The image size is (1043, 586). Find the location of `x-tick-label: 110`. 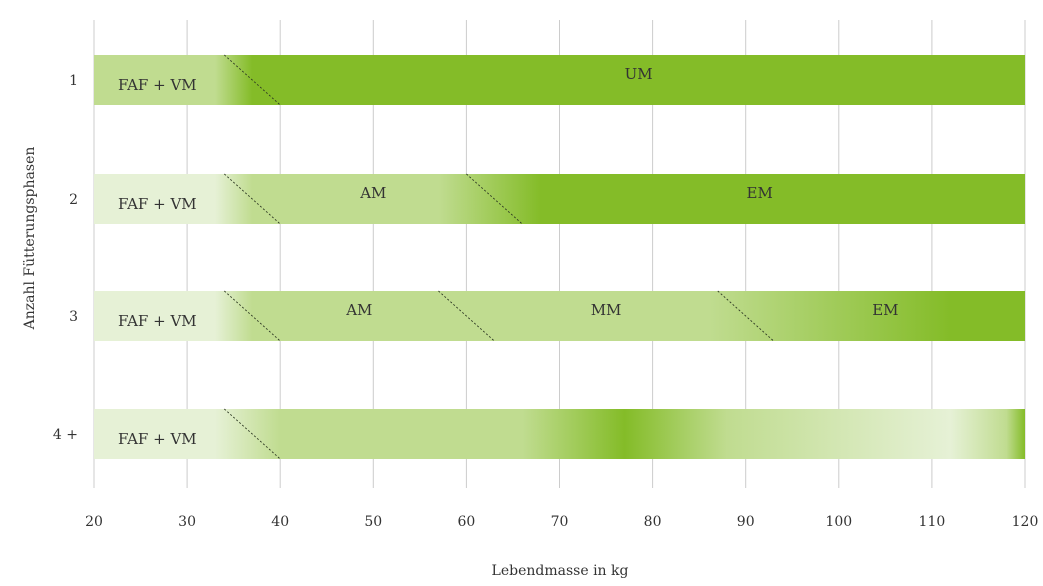

x-tick-label: 110 is located at coordinates (932, 522).